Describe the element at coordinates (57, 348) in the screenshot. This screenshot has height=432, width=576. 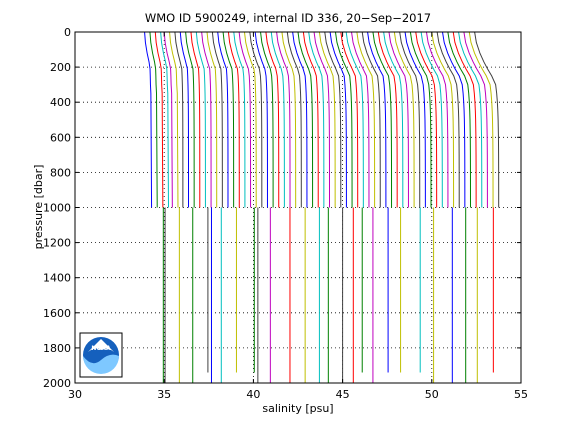
I see `y-tick-label: 1800` at that location.